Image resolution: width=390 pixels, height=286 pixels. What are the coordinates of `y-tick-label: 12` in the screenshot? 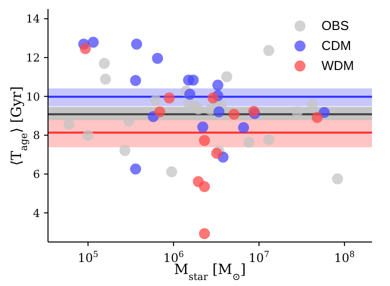 It's located at (33, 58).